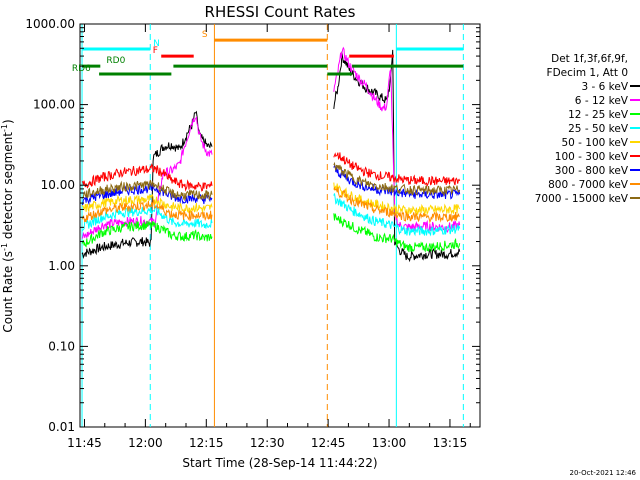 Image resolution: width=640 pixels, height=480 pixels. What do you see at coordinates (61, 346) in the screenshot?
I see `y-tick-label-2: 0.10` at bounding box center [61, 346].